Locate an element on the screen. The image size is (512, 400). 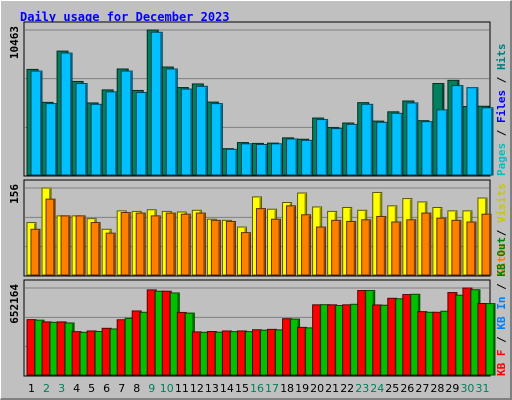
x-tick-label: 8 is located at coordinates (136, 388).